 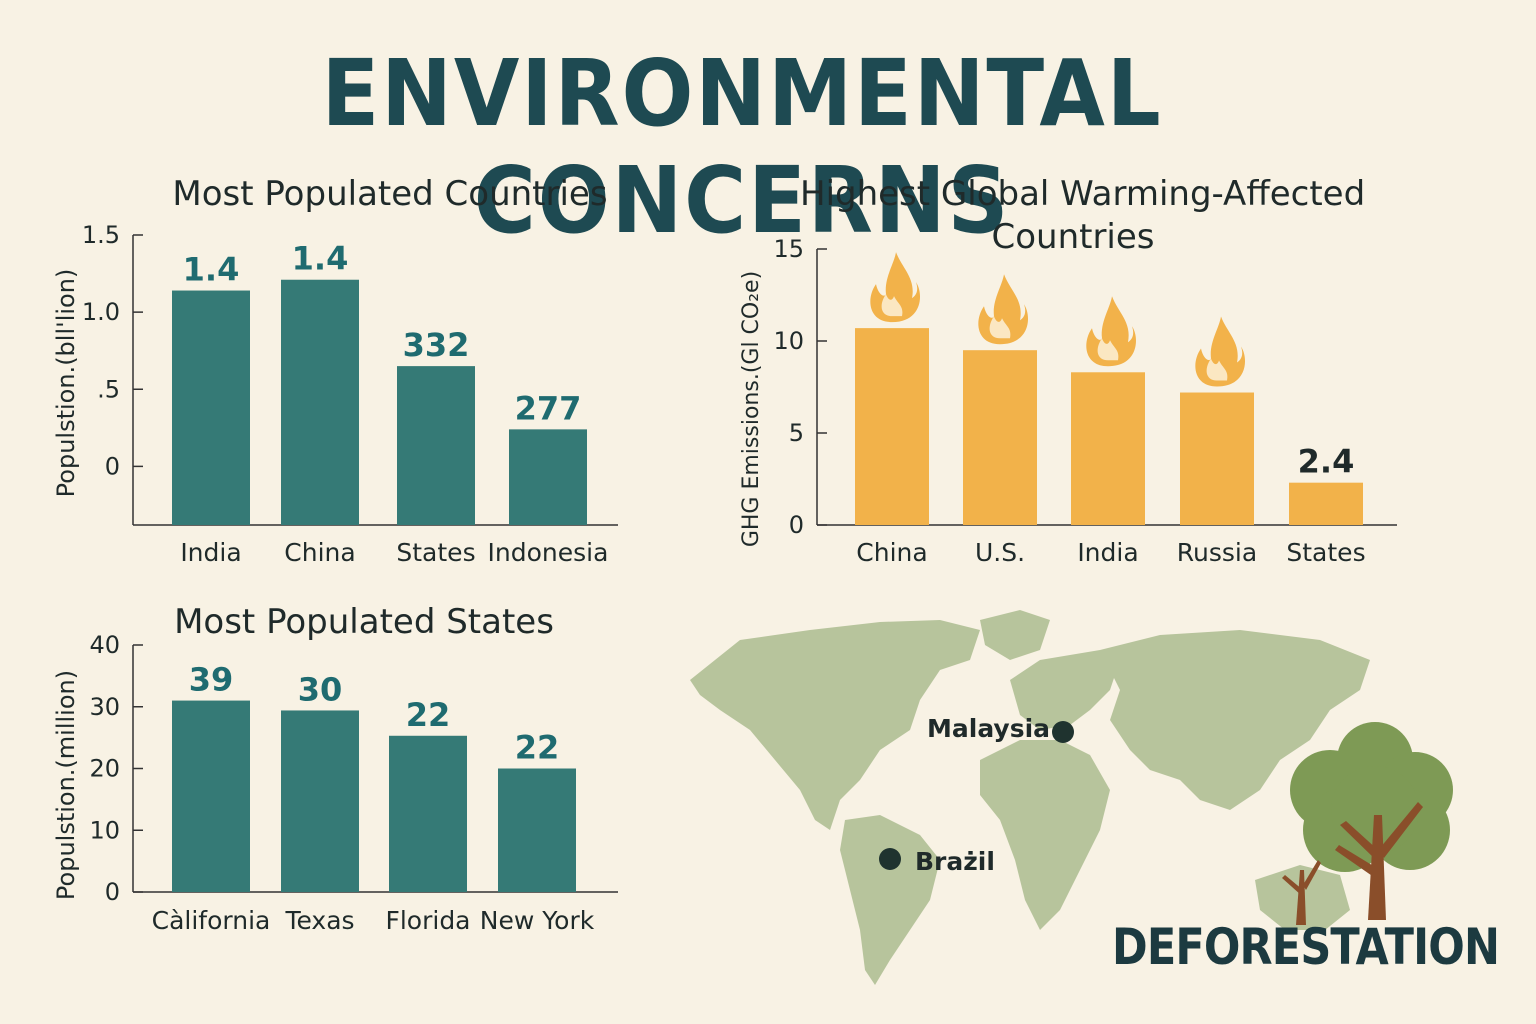 I want to click on x-tick-label: U.S., so click(x=1000, y=552).